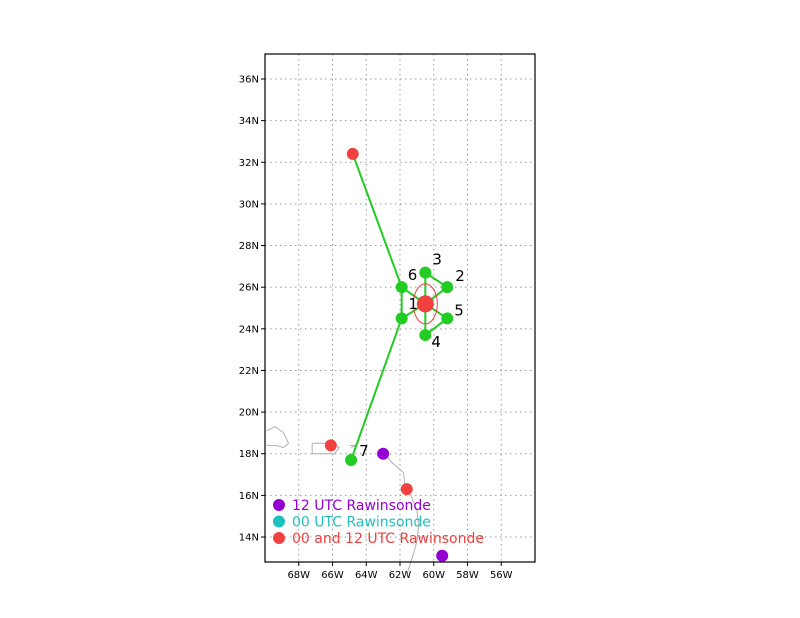 Image resolution: width=800 pixels, height=618 pixels. Describe the element at coordinates (388, 539) in the screenshot. I see `legend-label: 00 and 12 UTC Rawinsonde` at that location.